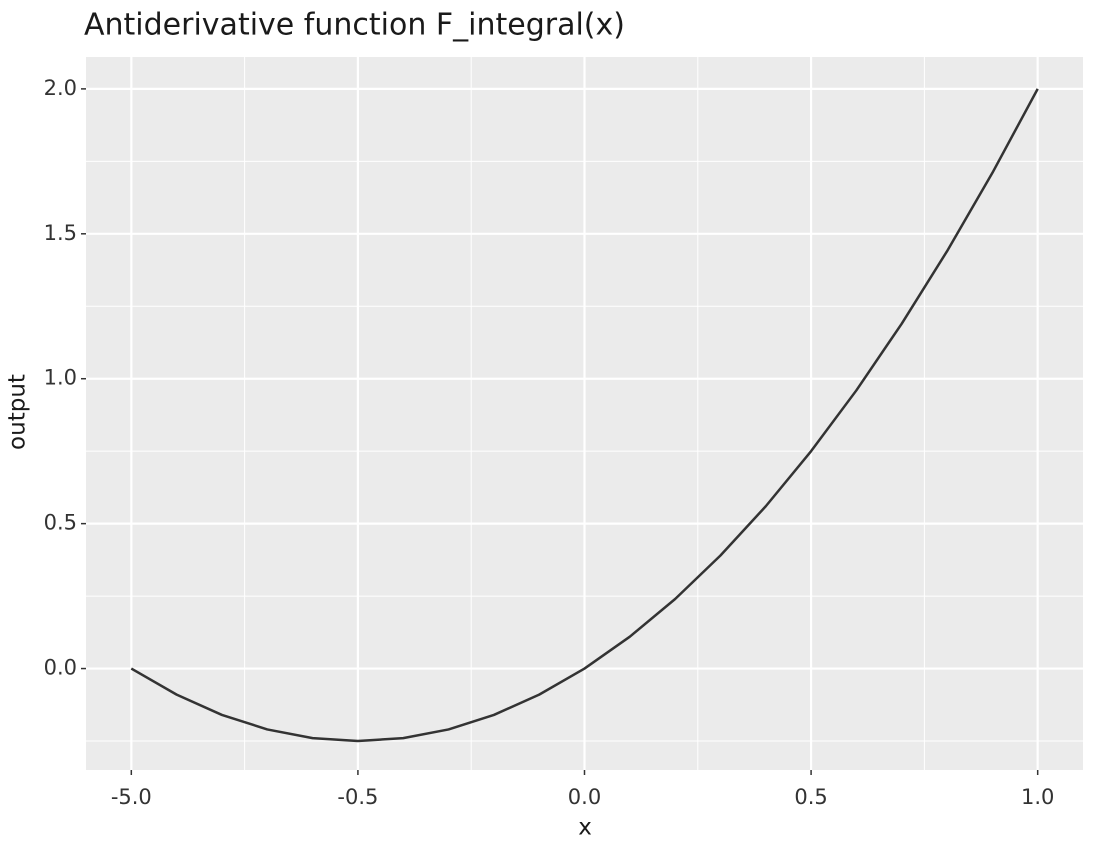 The image size is (1097, 846). What do you see at coordinates (1037, 797) in the screenshot?
I see `x-tick-label: 1.0` at bounding box center [1037, 797].